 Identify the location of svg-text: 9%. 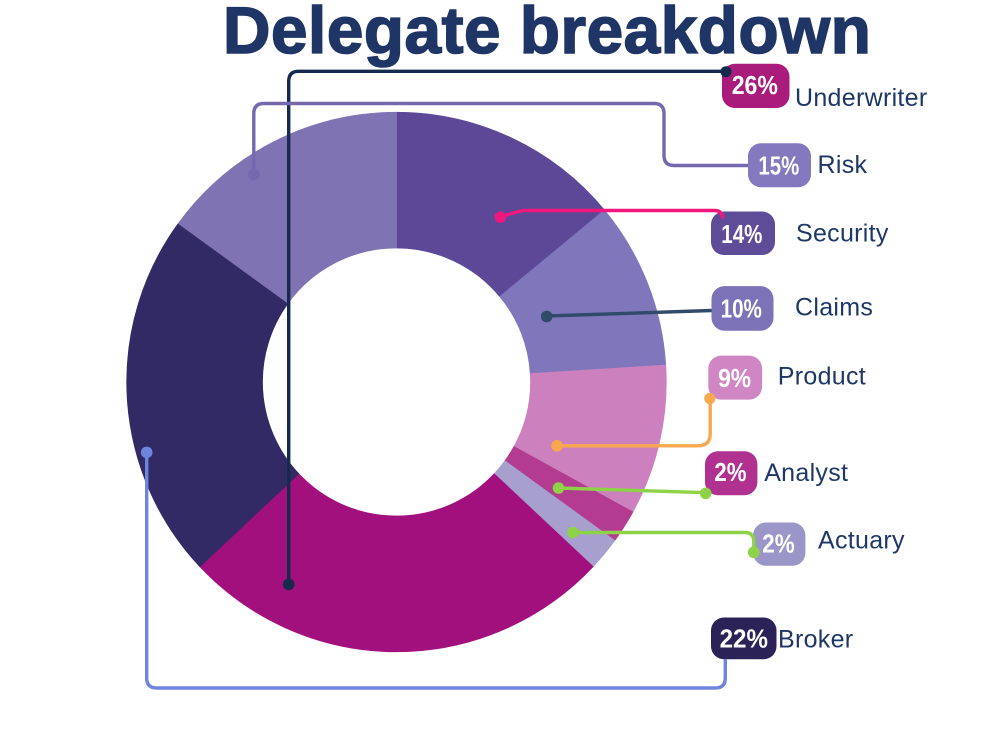
(734, 378).